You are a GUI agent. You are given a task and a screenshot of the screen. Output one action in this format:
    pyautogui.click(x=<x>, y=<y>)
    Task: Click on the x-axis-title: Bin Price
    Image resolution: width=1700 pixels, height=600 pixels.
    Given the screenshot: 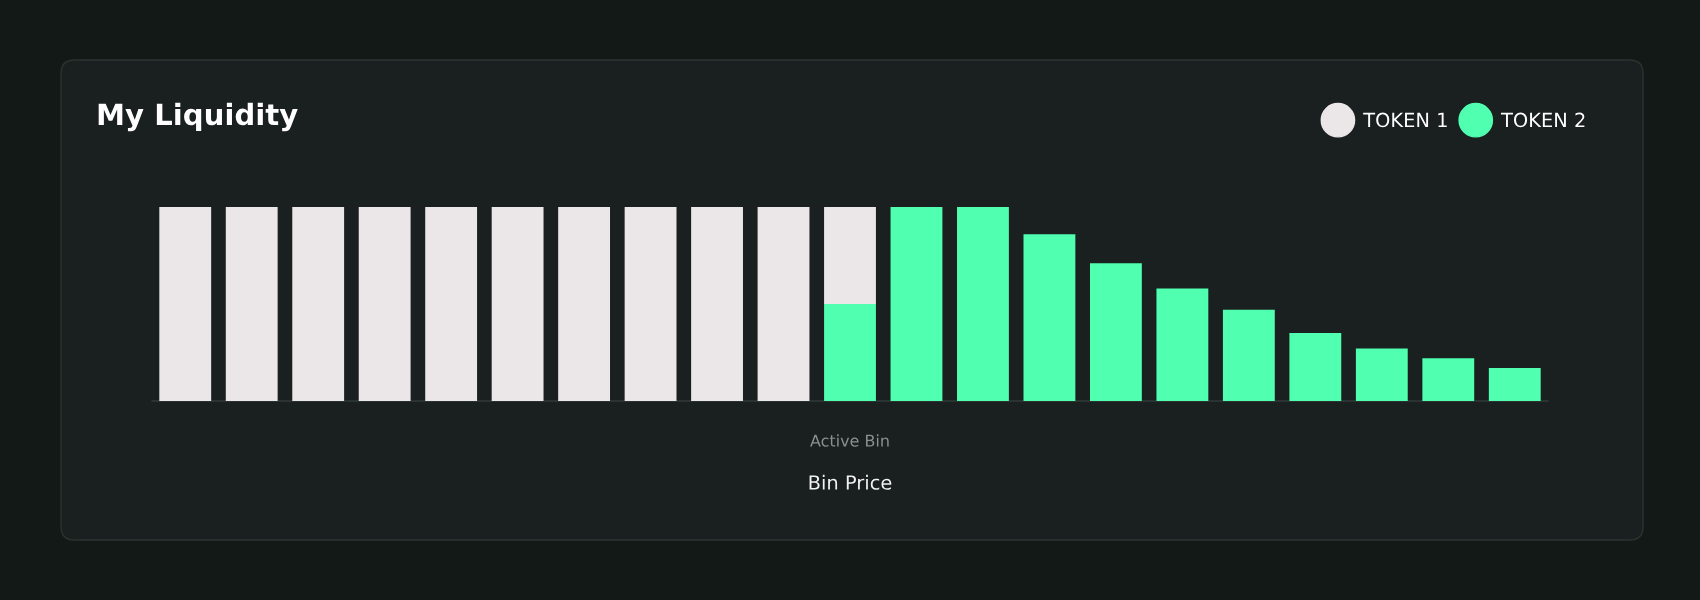 What is the action you would take?
    pyautogui.click(x=850, y=482)
    